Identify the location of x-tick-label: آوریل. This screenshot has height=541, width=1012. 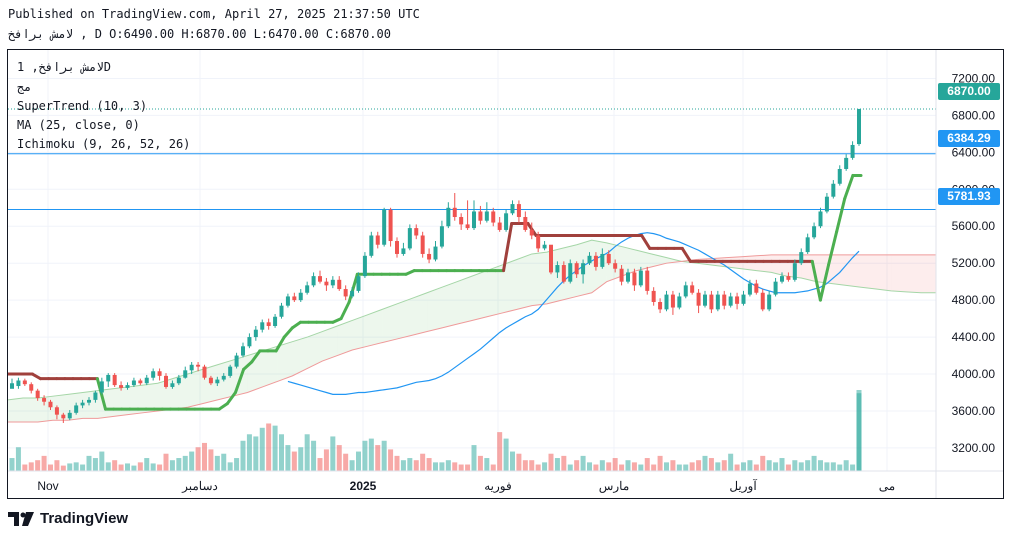
(743, 485).